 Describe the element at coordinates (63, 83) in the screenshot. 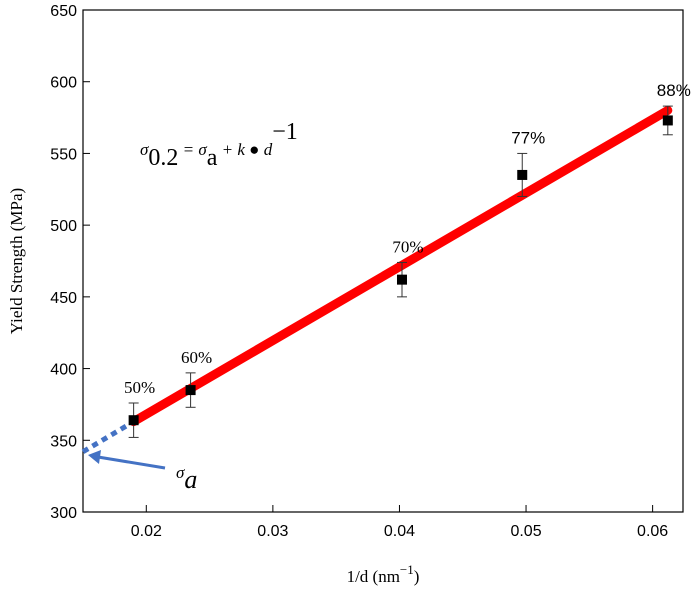

I see `y-tick-label: 600` at that location.